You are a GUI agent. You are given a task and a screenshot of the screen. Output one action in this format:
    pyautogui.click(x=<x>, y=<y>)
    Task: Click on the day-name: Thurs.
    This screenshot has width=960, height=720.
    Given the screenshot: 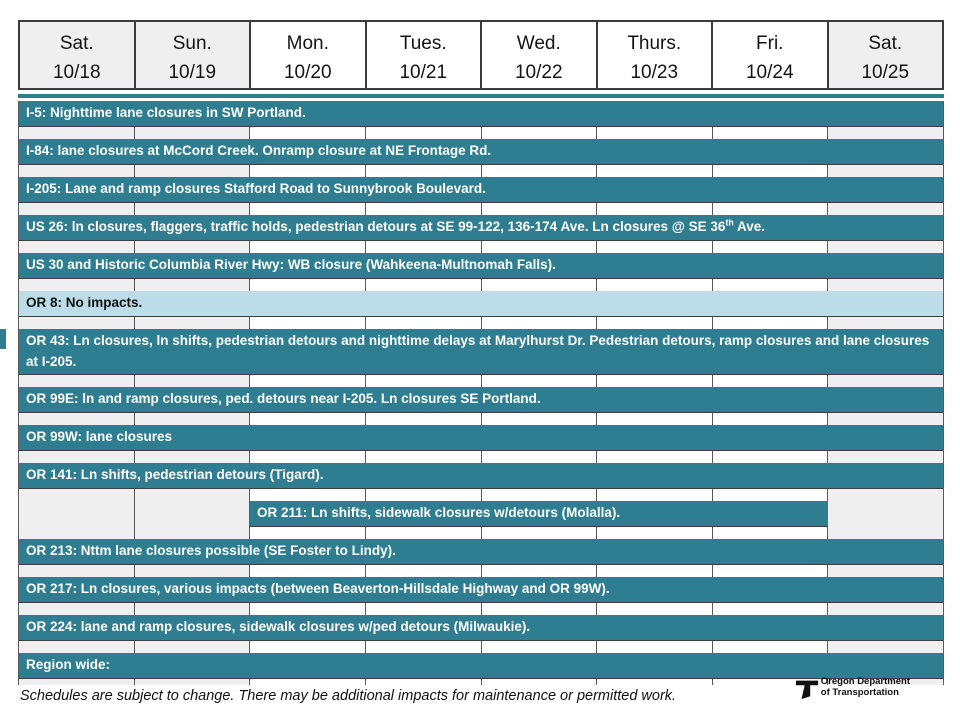 What is the action you would take?
    pyautogui.click(x=654, y=43)
    